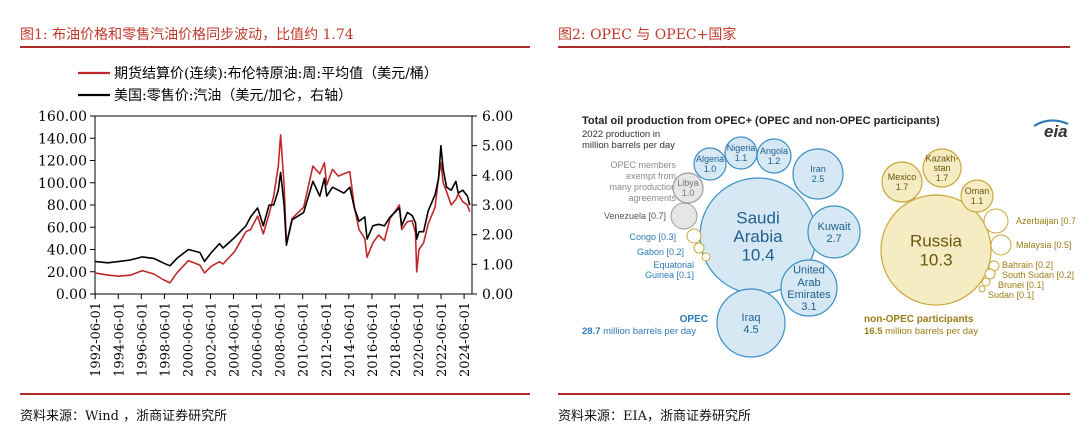 Image resolution: width=1080 pixels, height=443 pixels. I want to click on left-axis-tick-label: 80.00, so click(67, 206).